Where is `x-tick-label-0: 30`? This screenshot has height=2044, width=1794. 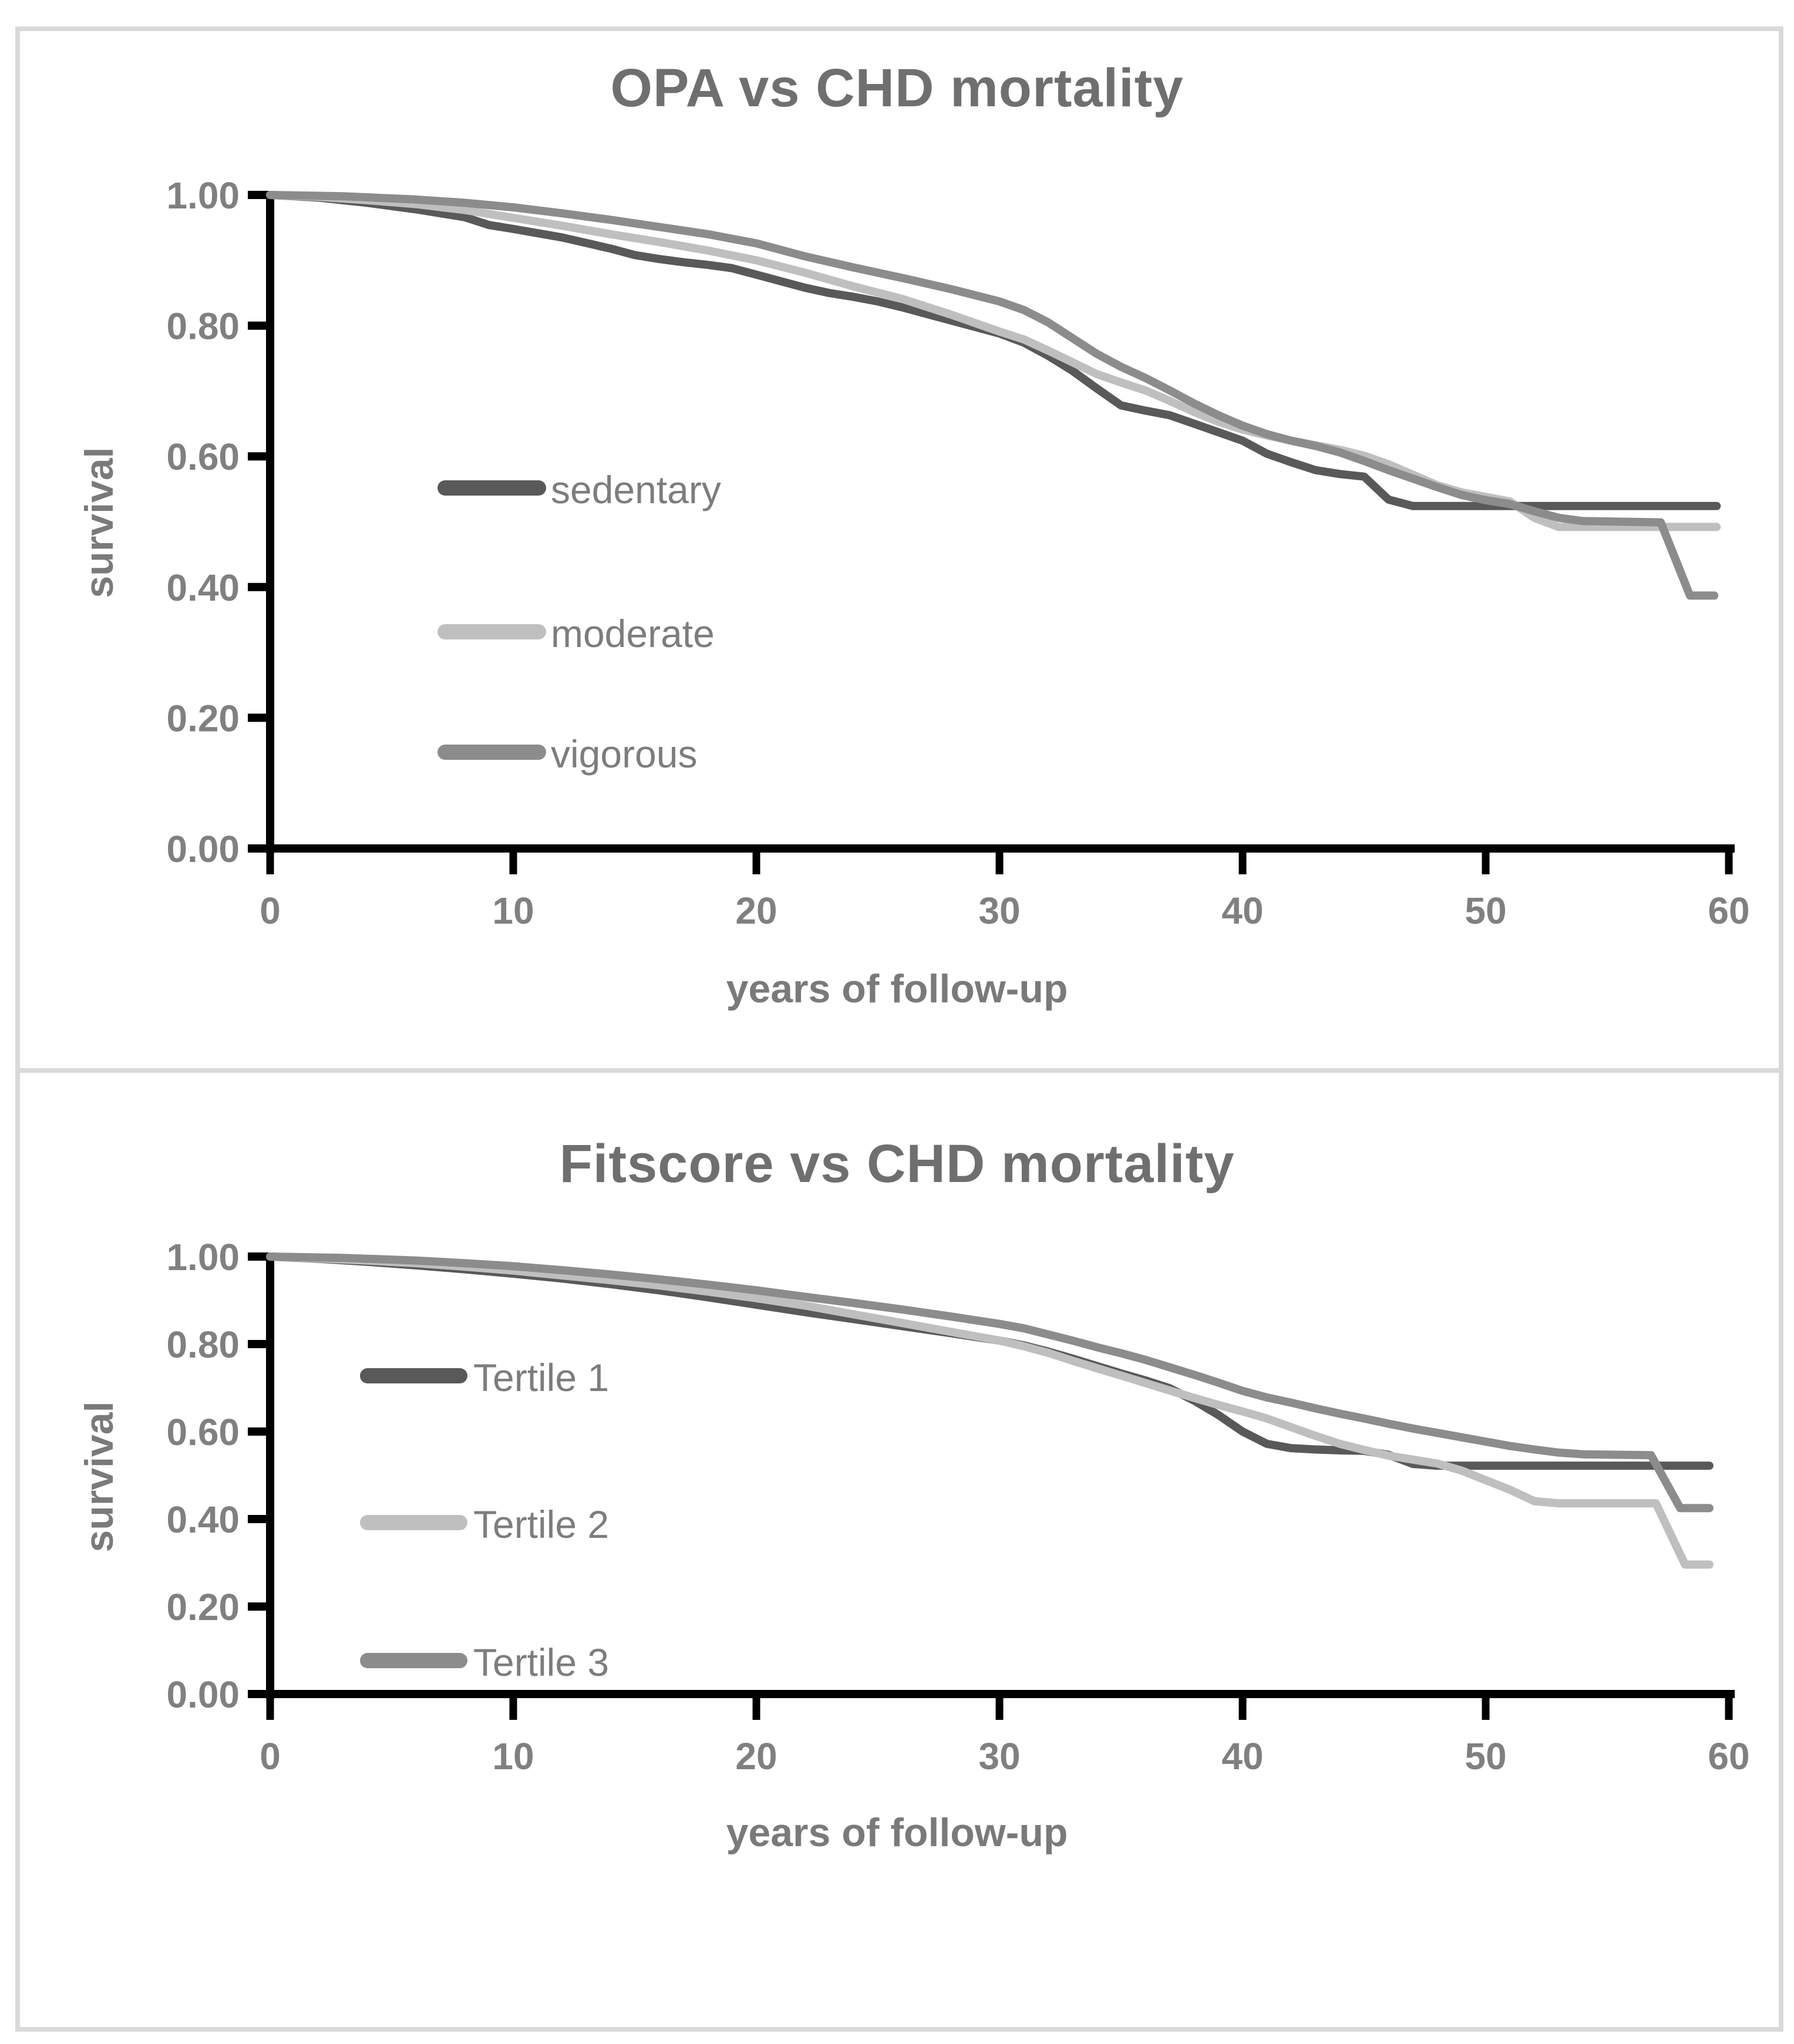
x-tick-label-0: 30 is located at coordinates (999, 911).